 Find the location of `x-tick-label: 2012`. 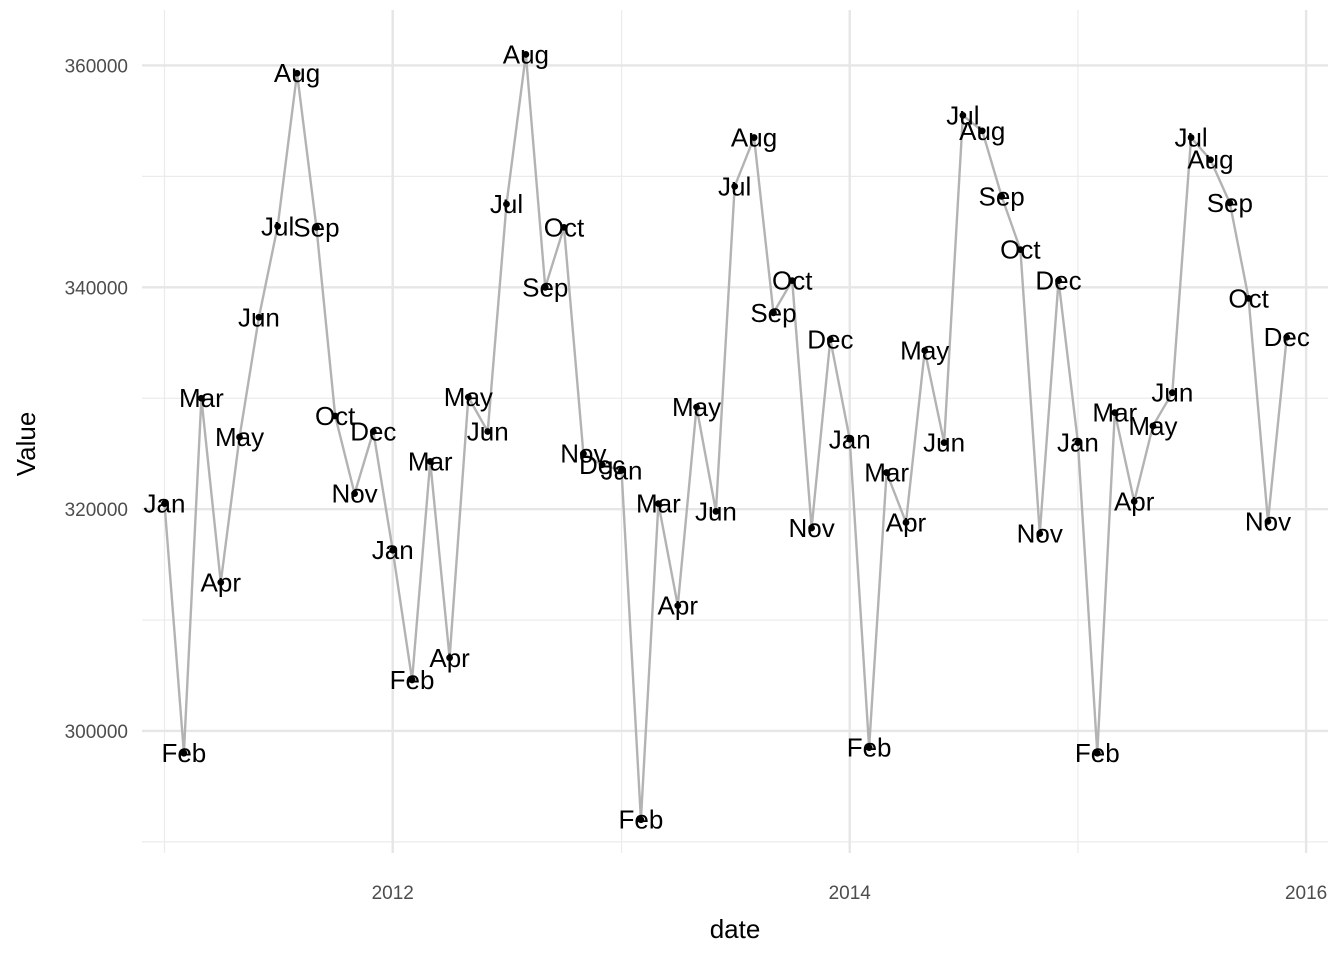

x-tick-label: 2012 is located at coordinates (393, 893).